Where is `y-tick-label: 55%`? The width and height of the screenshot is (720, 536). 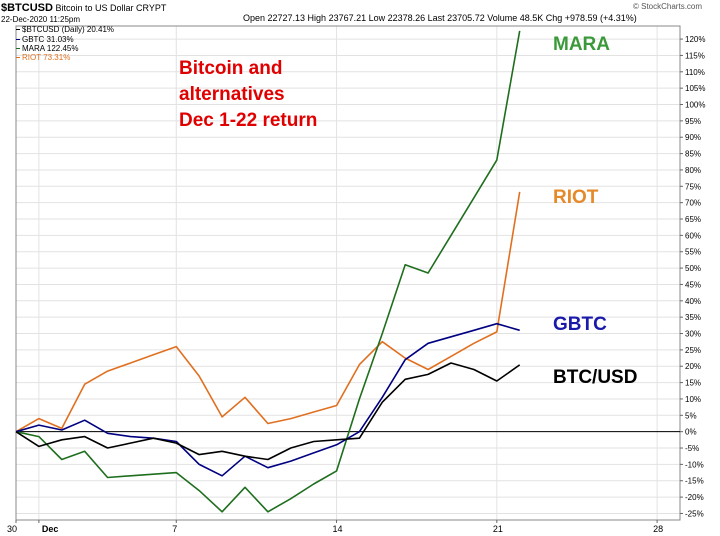
y-tick-label: 55% is located at coordinates (693, 252).